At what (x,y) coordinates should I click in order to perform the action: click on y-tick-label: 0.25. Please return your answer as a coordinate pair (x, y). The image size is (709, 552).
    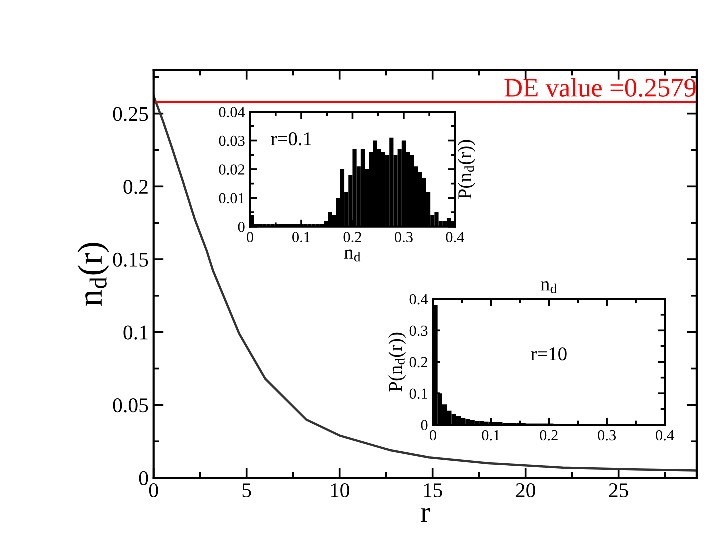
    Looking at the image, I should click on (130, 114).